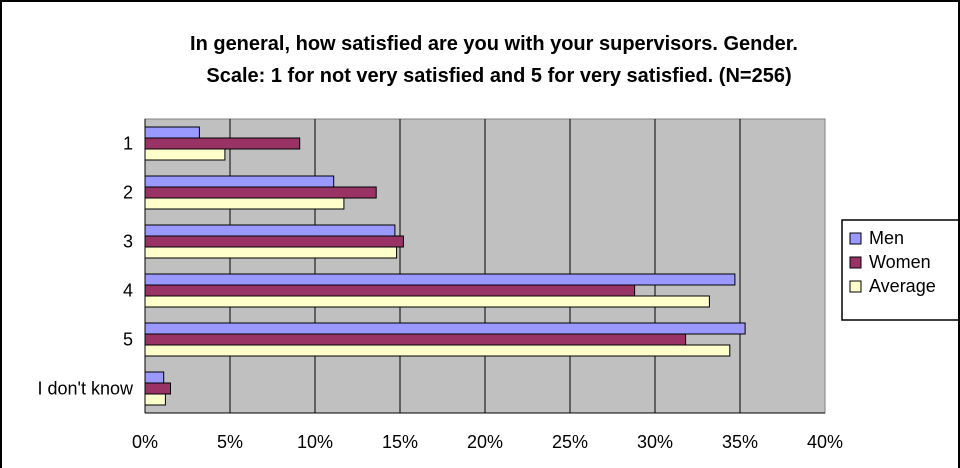 The width and height of the screenshot is (960, 468). I want to click on legend-label-women: Women, so click(900, 262).